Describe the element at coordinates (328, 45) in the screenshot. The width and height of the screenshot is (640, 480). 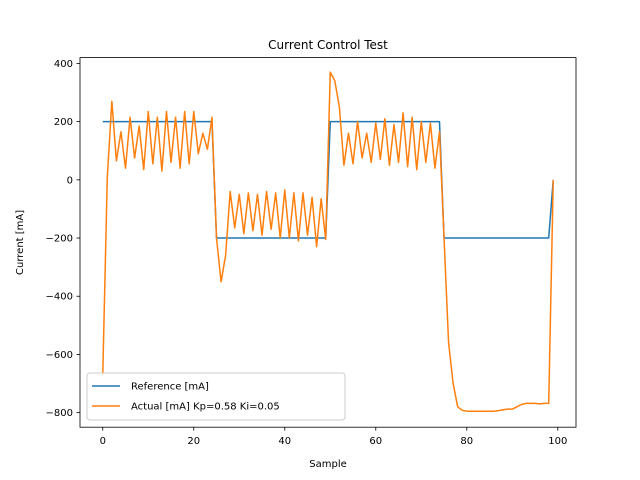
I see `chart-title: Current Control Test` at that location.